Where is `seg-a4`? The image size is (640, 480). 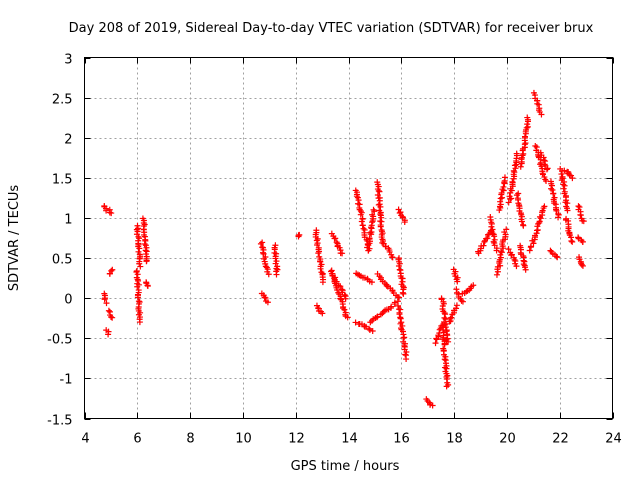 seg-a4 is located at coordinates (107, 332).